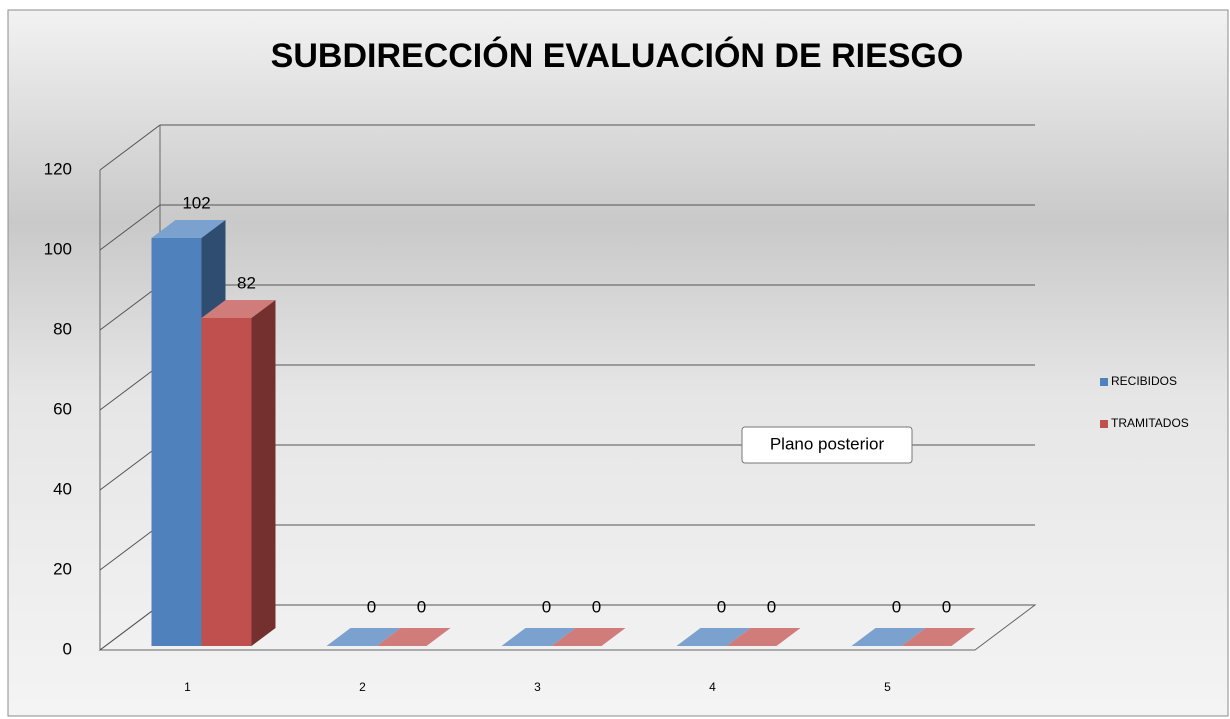  What do you see at coordinates (58, 248) in the screenshot?
I see `y-tick-label: 100` at bounding box center [58, 248].